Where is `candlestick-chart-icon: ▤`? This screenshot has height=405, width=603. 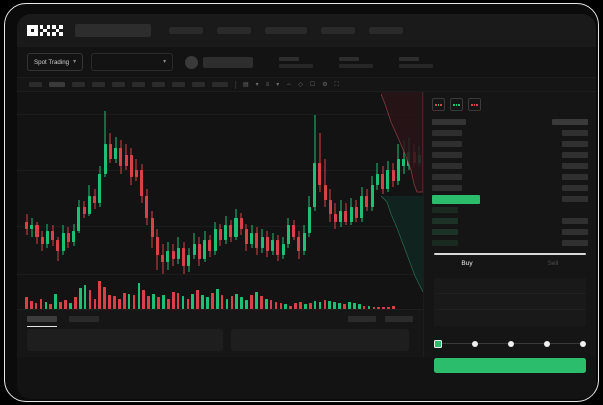
candlestick-chart-icon: ▤ is located at coordinates (246, 84).